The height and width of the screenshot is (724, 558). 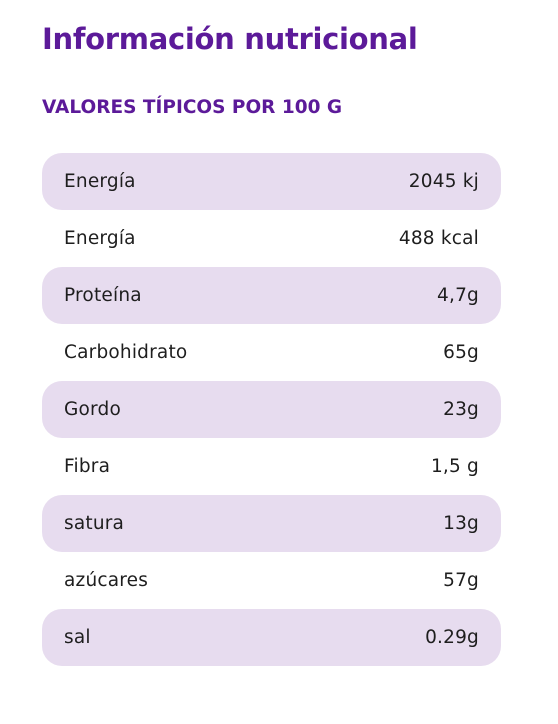 What do you see at coordinates (271, 295) in the screenshot?
I see `table-row: Proteína 4,7g` at bounding box center [271, 295].